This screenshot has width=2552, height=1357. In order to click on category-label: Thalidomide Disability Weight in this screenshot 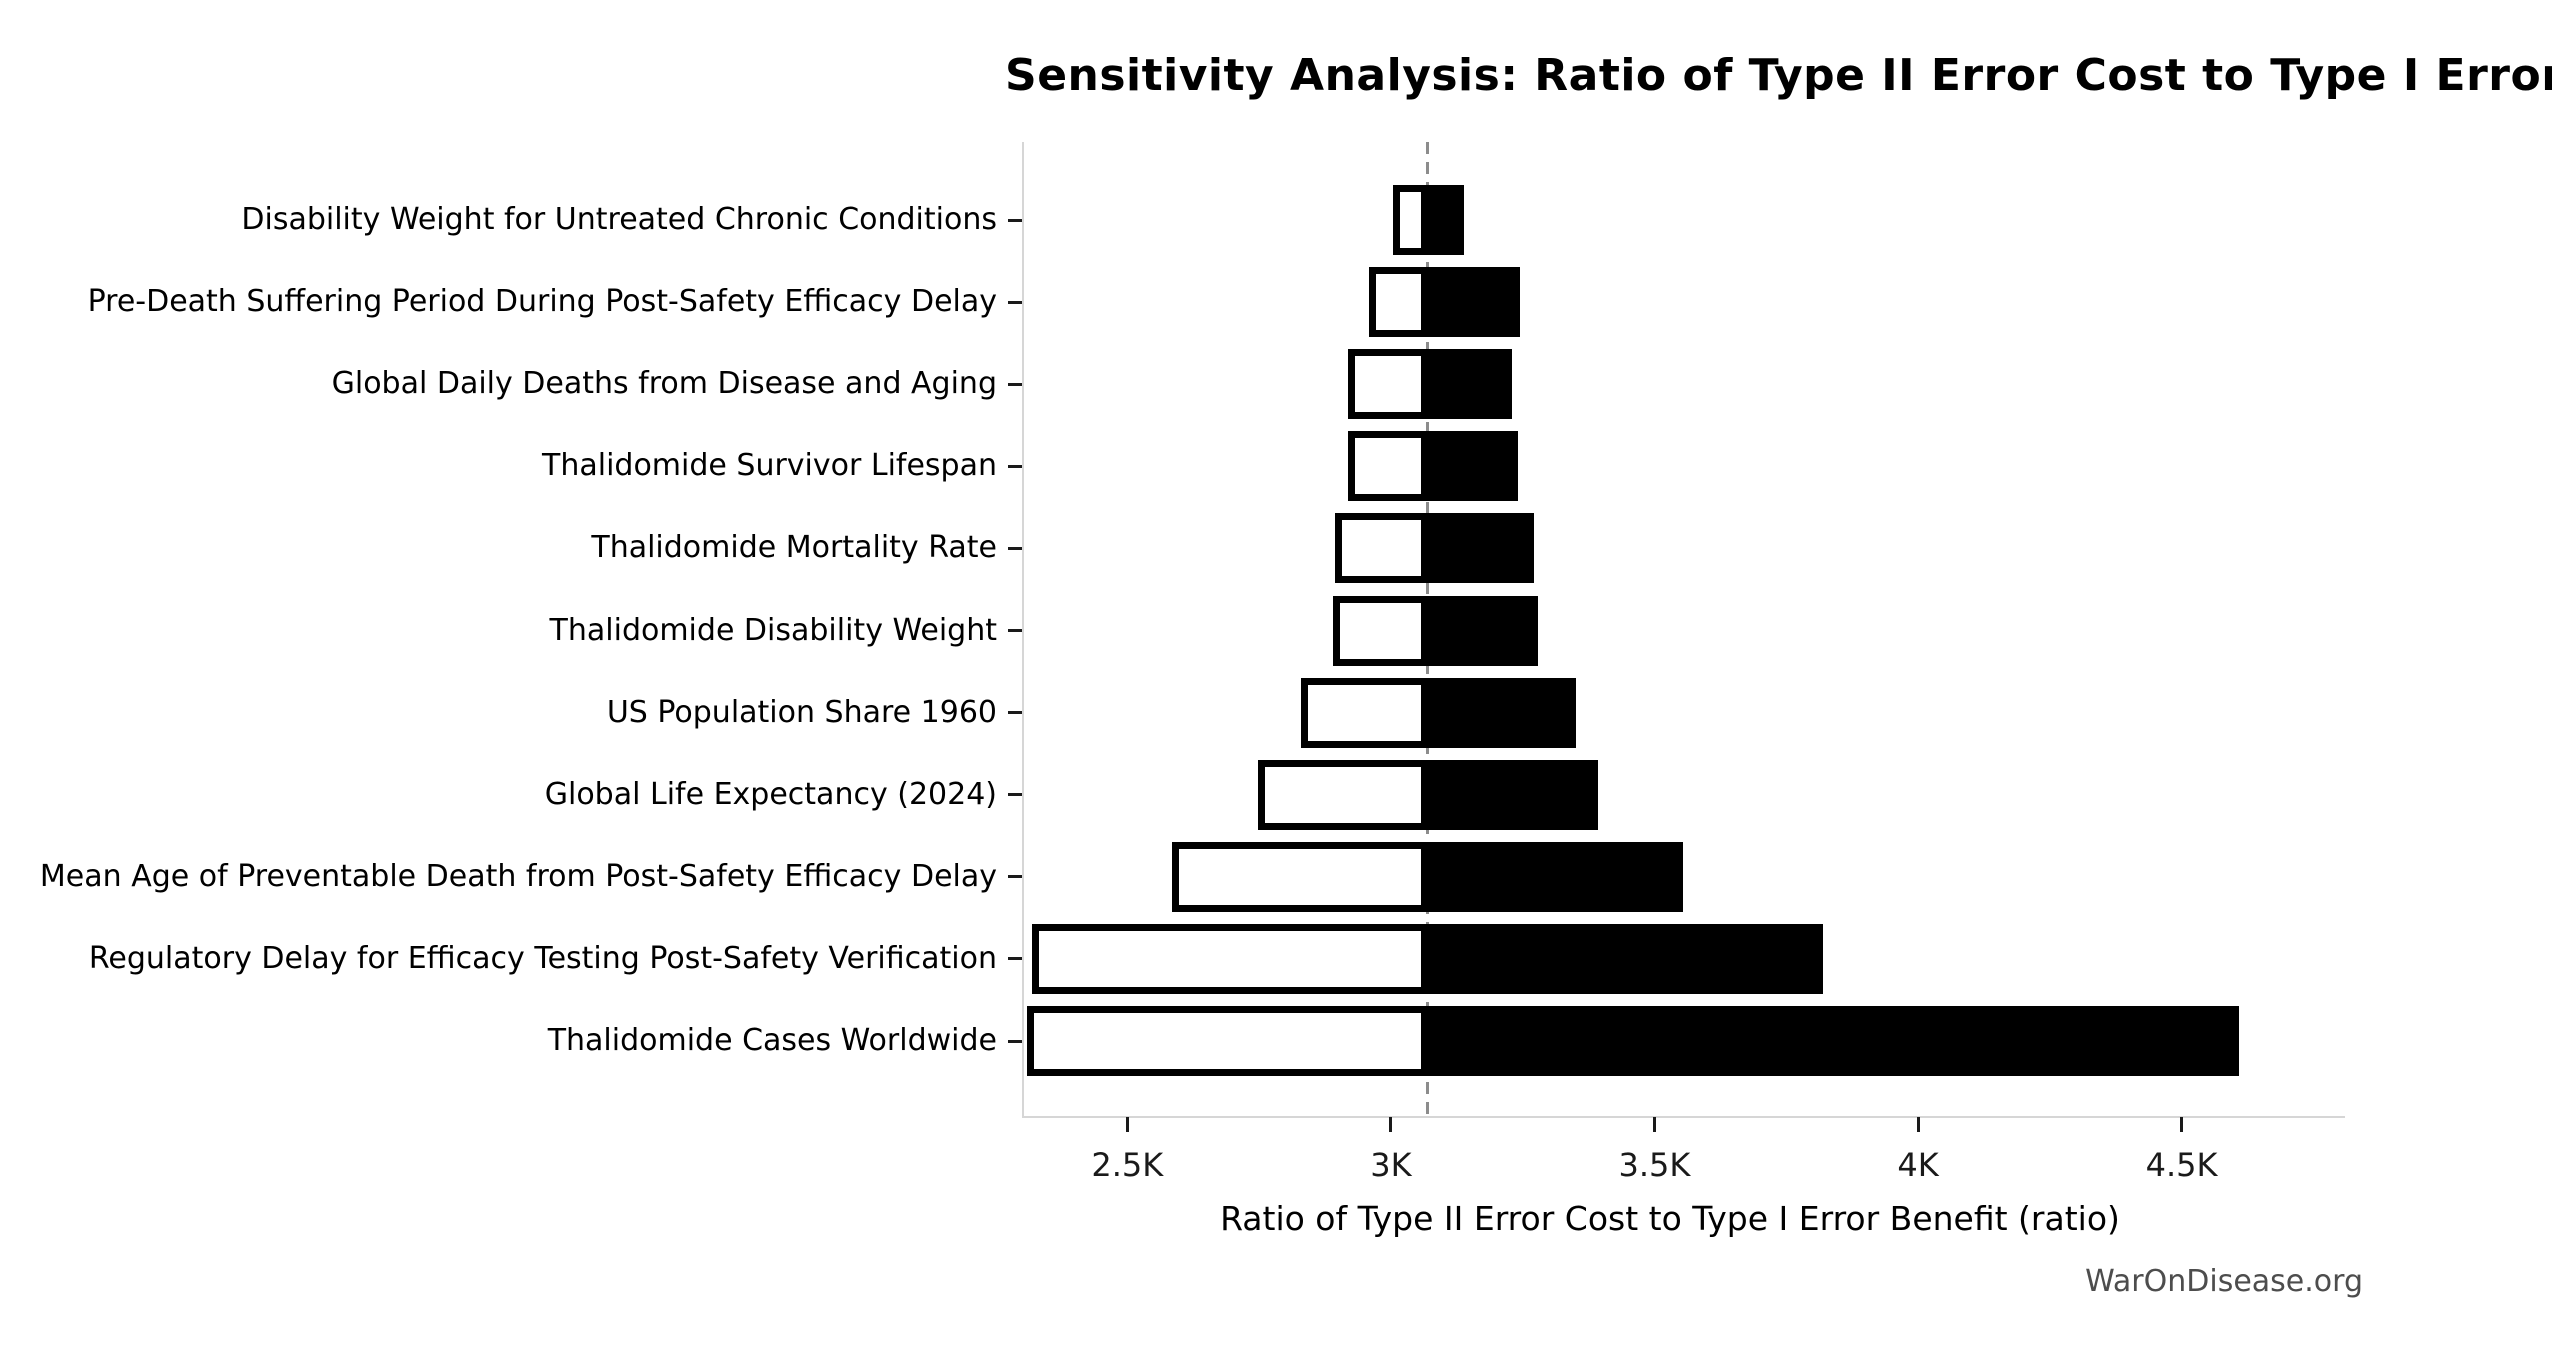, I will do `click(773, 630)`.